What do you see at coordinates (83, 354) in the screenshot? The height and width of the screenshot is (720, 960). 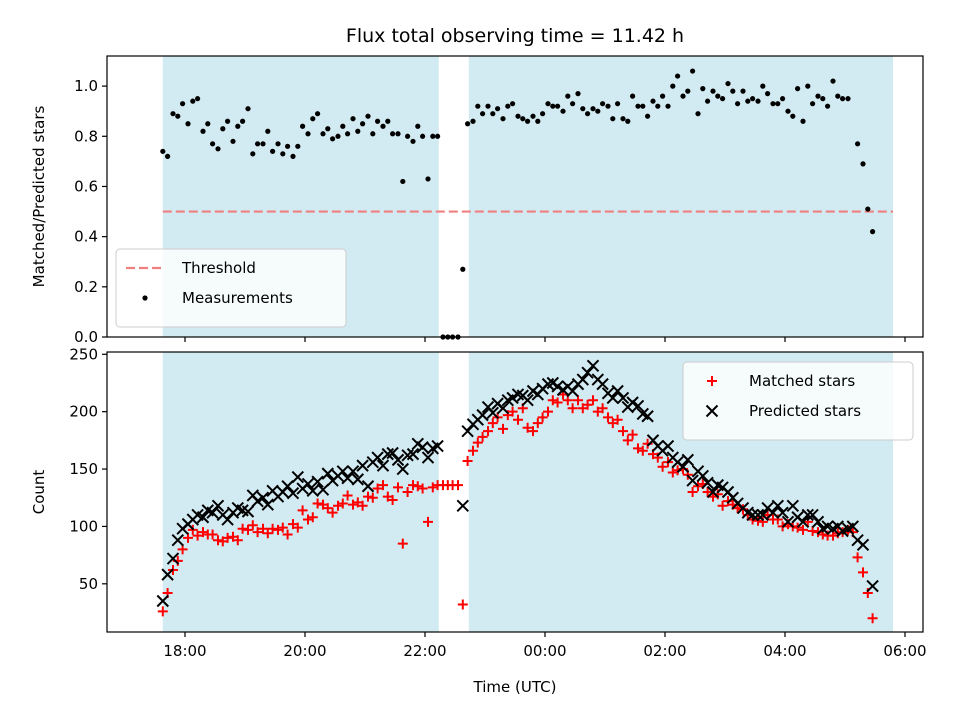 I see `bottom-y-tick-label: 250` at bounding box center [83, 354].